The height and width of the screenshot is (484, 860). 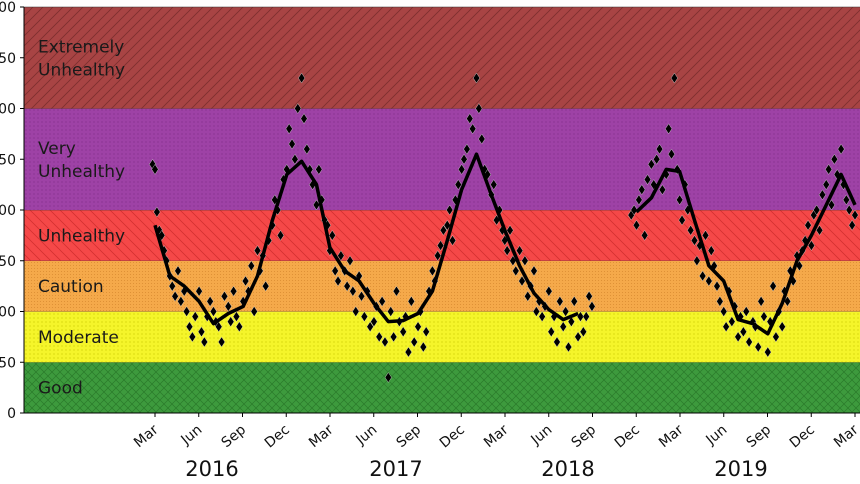 What do you see at coordinates (11, 414) in the screenshot?
I see `y-tick-label: 0` at bounding box center [11, 414].